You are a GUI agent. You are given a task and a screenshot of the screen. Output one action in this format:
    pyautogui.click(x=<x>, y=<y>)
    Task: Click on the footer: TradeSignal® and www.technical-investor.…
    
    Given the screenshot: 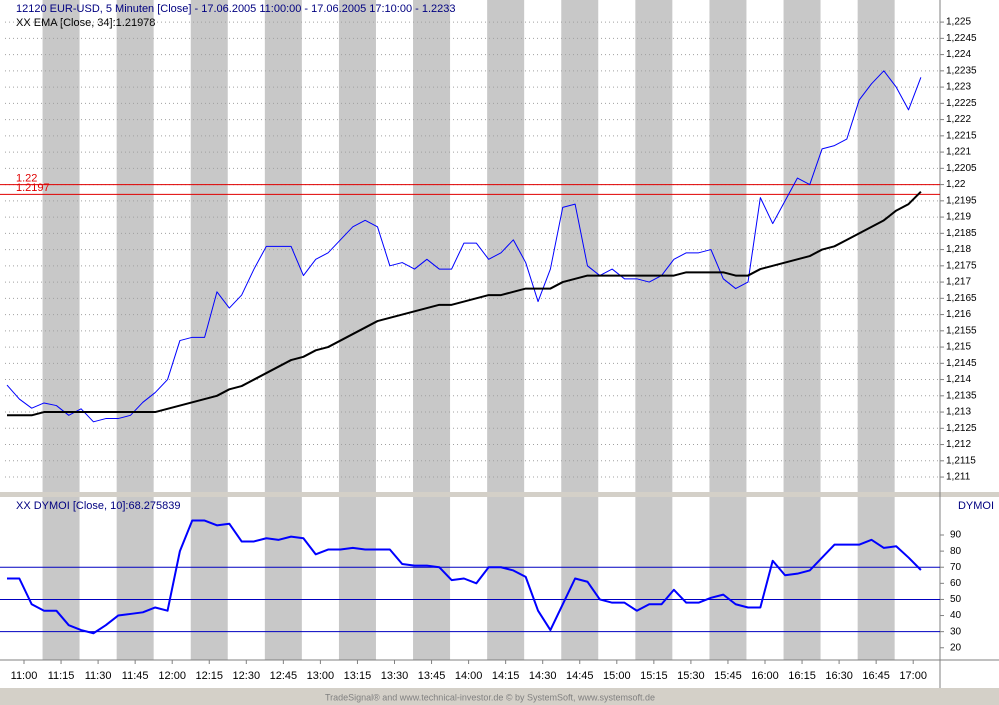 What is the action you would take?
    pyautogui.click(x=490, y=697)
    